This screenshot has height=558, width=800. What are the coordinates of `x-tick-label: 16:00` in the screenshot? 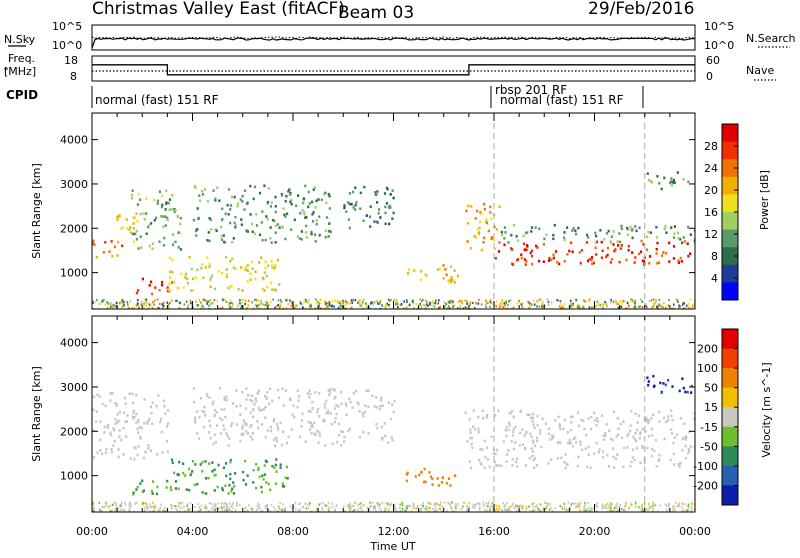 It's located at (494, 531).